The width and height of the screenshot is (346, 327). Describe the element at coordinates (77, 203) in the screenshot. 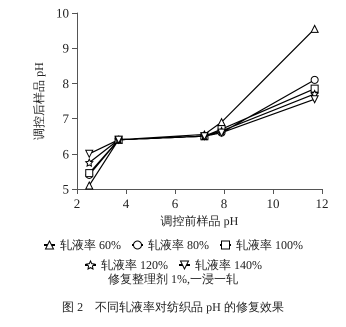

I see `x-tick-label: 2` at that location.